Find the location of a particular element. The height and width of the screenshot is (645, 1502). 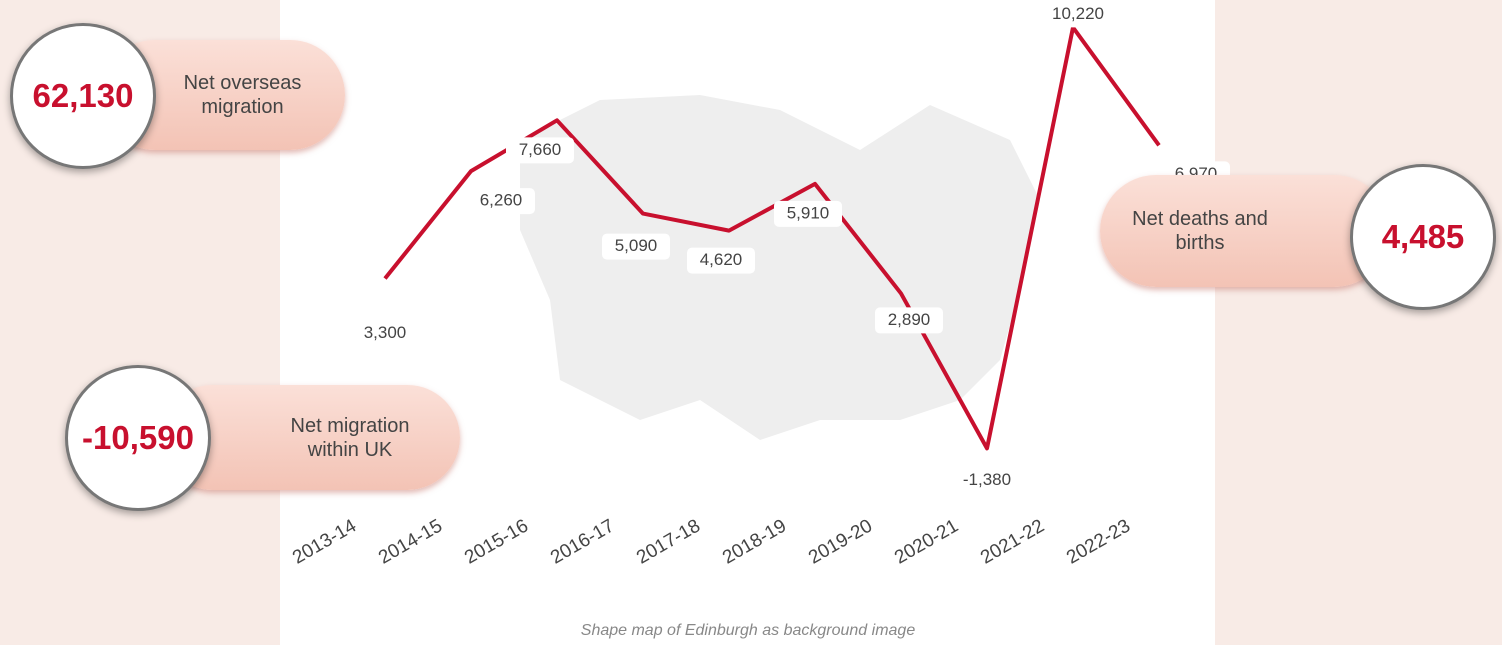

data-label: 3,300 is located at coordinates (385, 332).